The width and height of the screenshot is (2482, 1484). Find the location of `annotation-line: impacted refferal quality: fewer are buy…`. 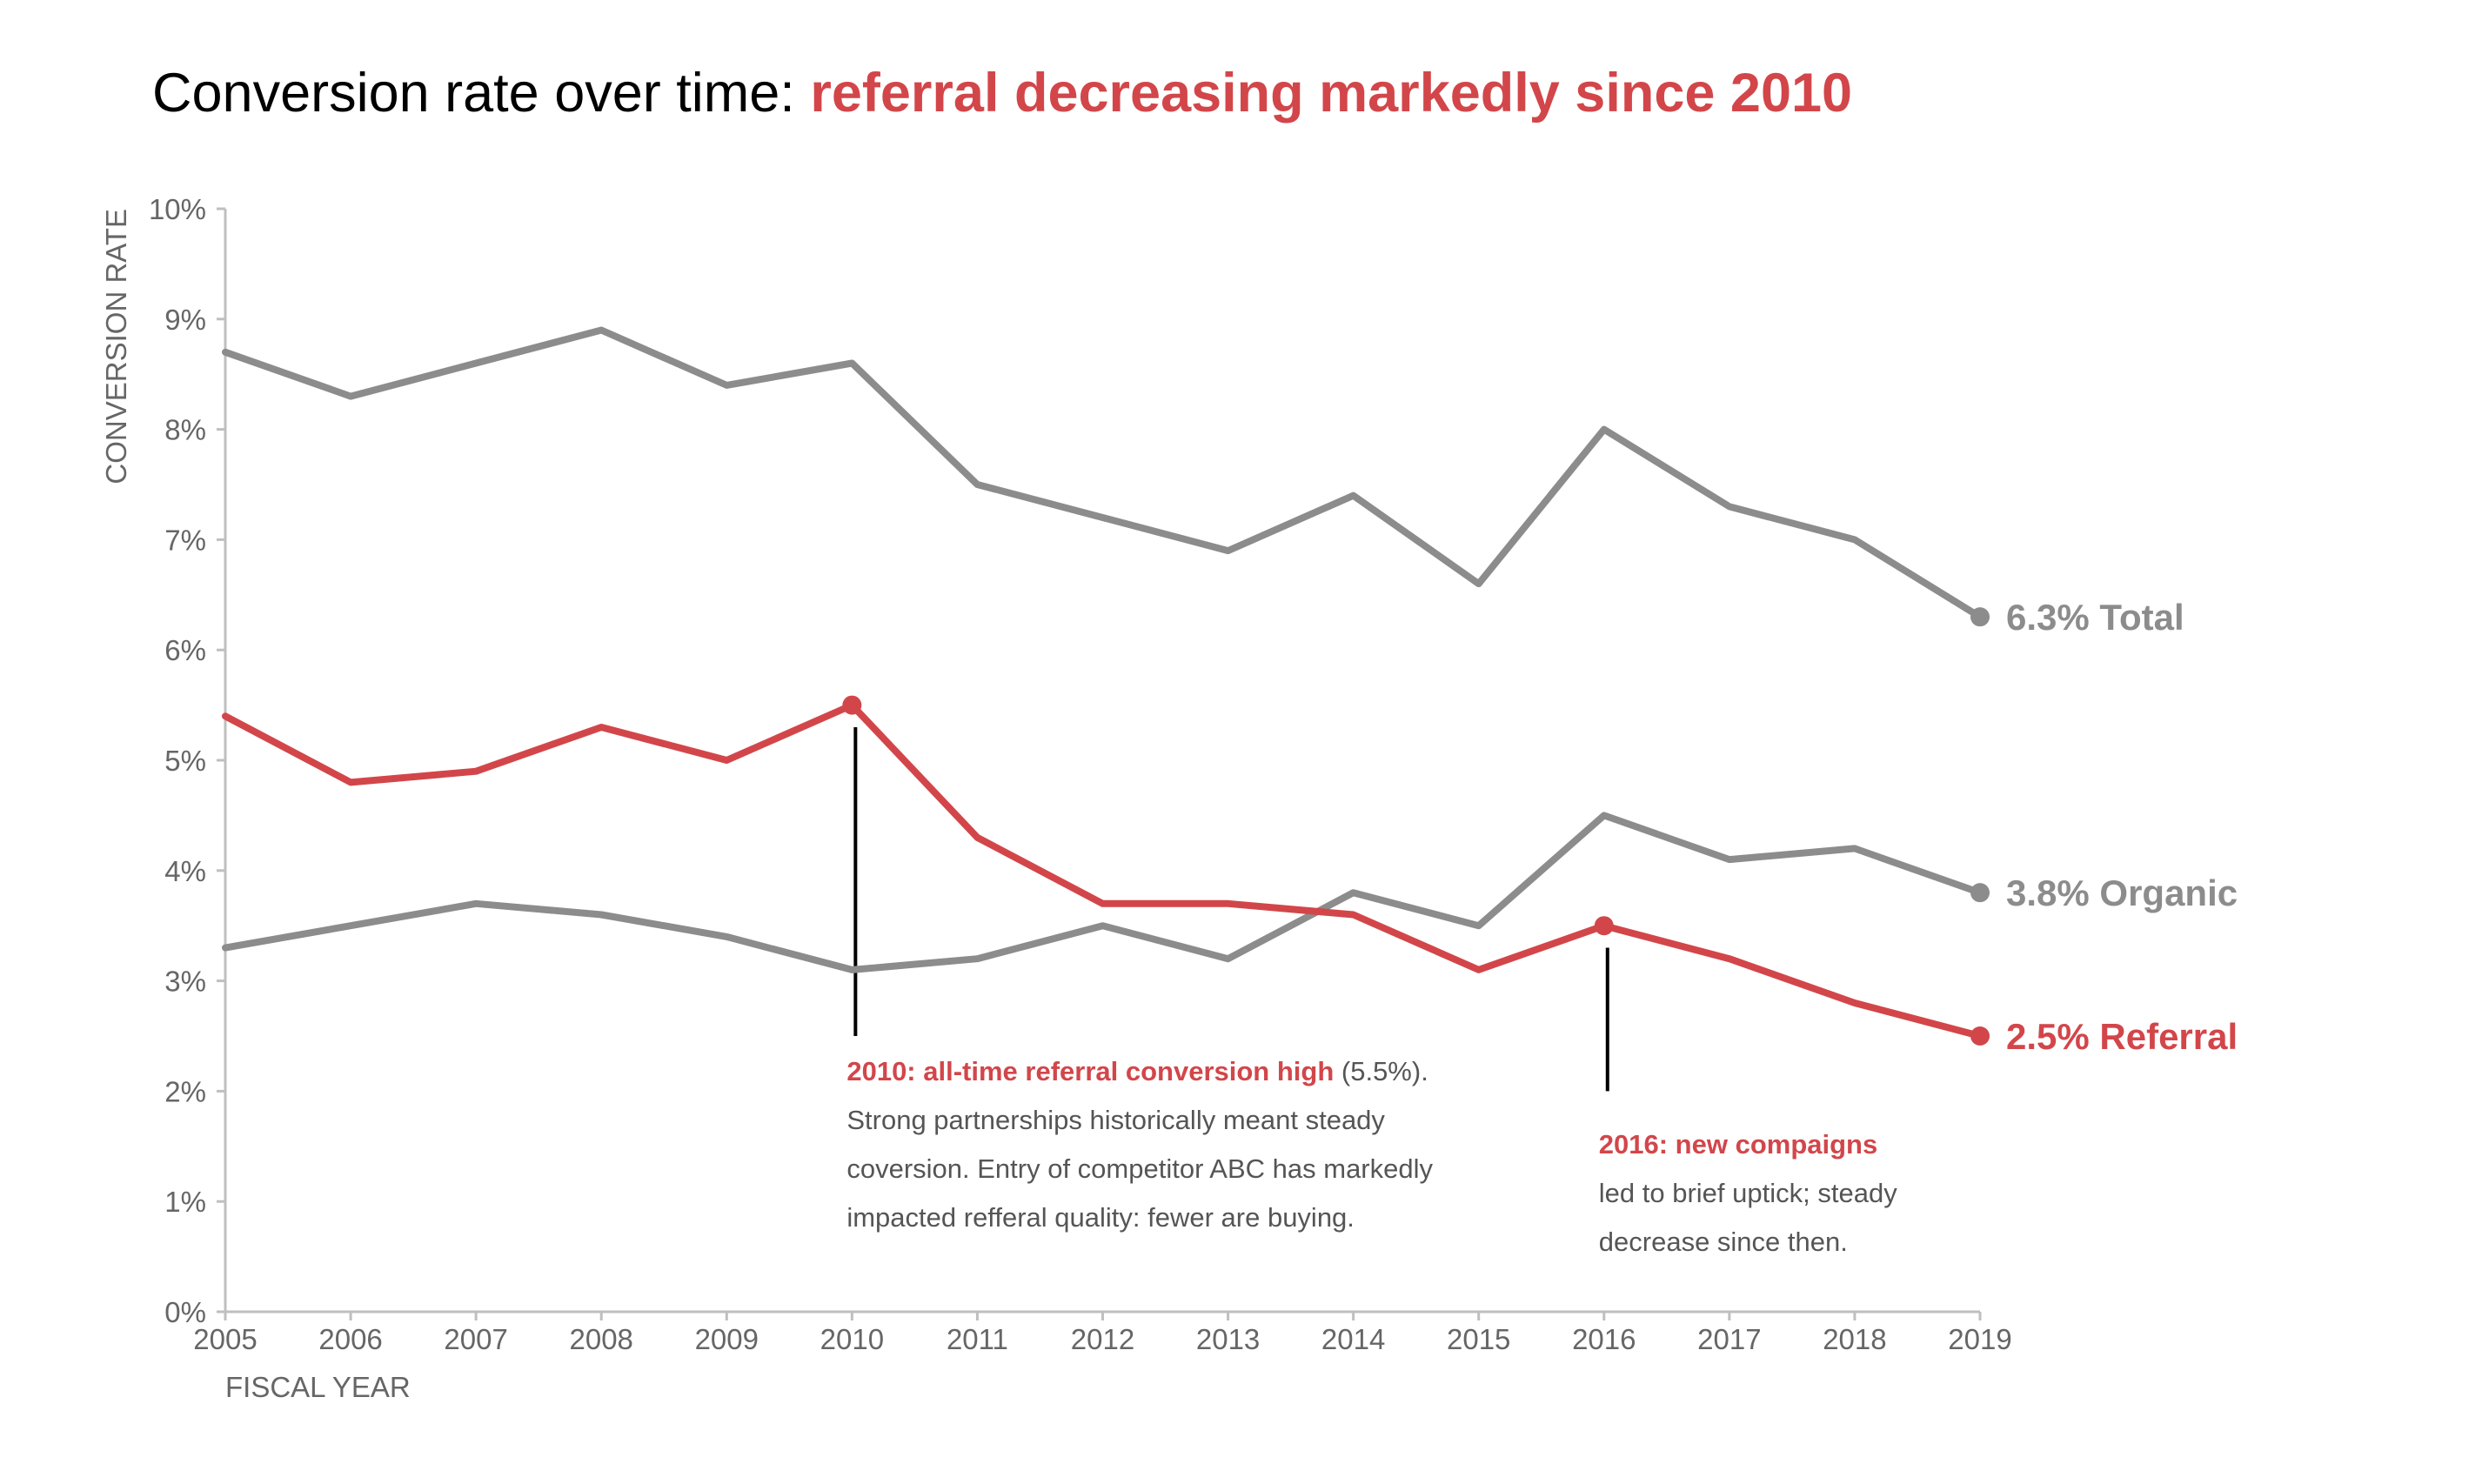

annotation-line: impacted refferal quality: fewer are buy… is located at coordinates (1100, 1217).